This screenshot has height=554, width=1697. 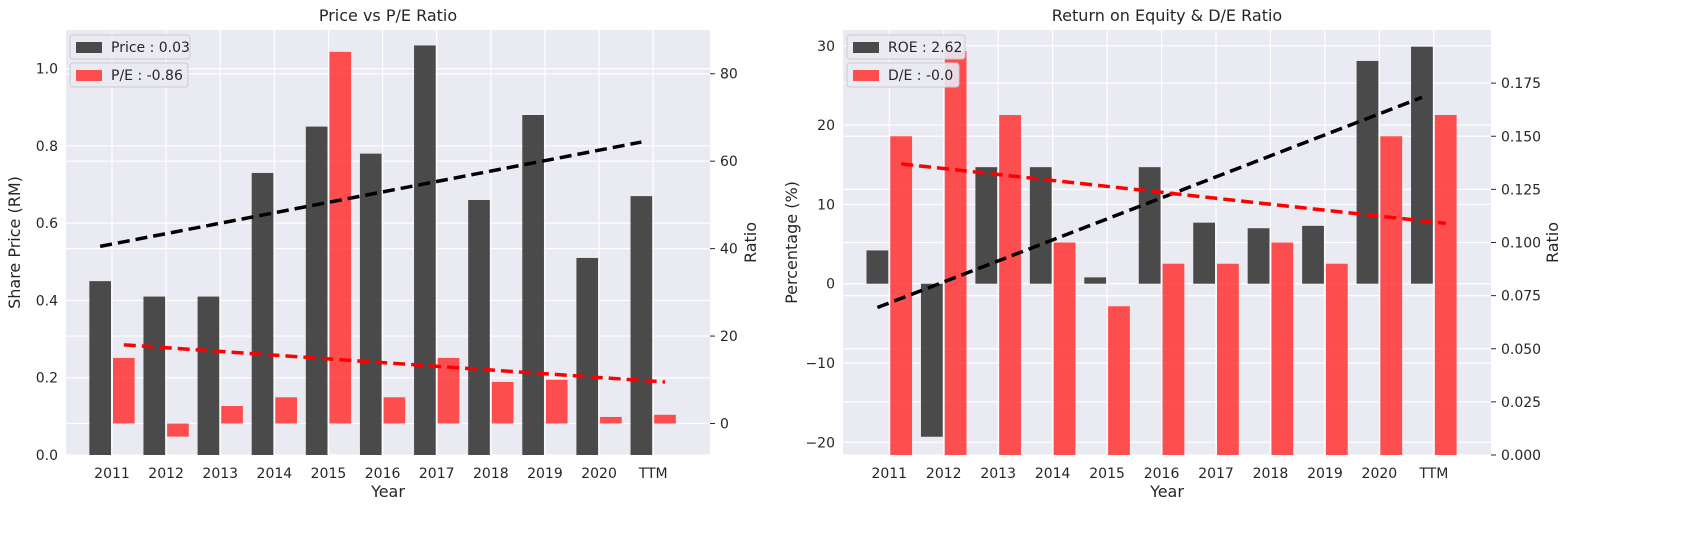 I want to click on x-tick-label: 2015, so click(x=1107, y=474).